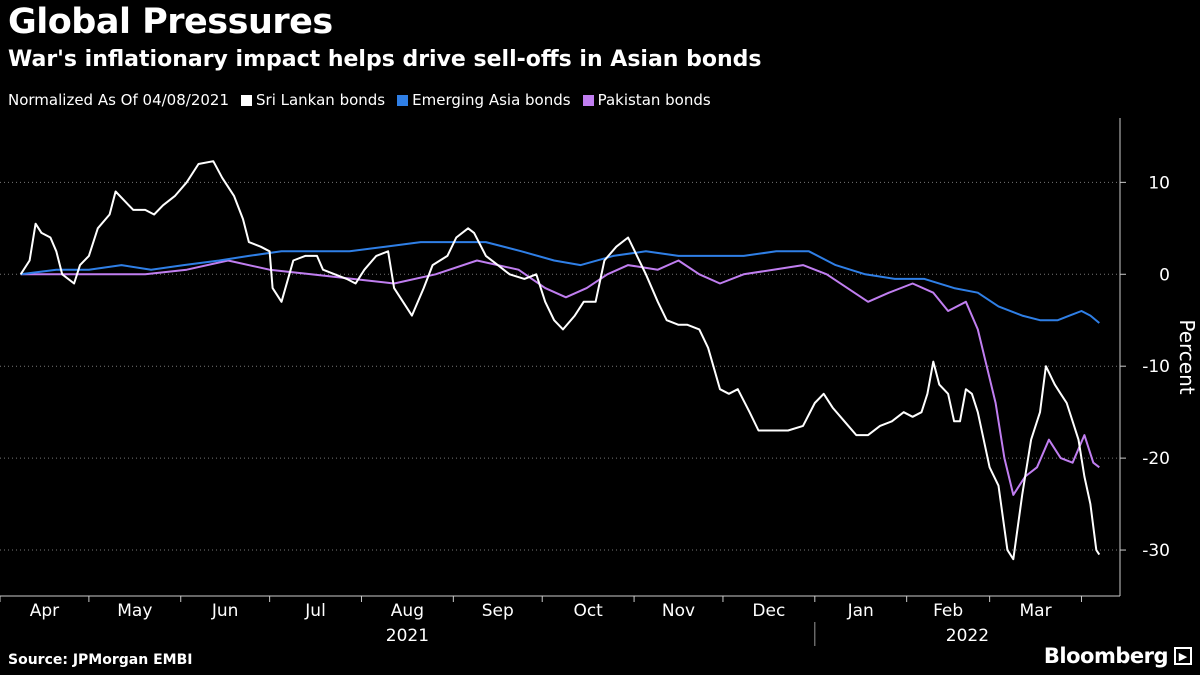 This screenshot has height=675, width=1200. What do you see at coordinates (170, 22) in the screenshot?
I see `chart-title: Global Pressures` at bounding box center [170, 22].